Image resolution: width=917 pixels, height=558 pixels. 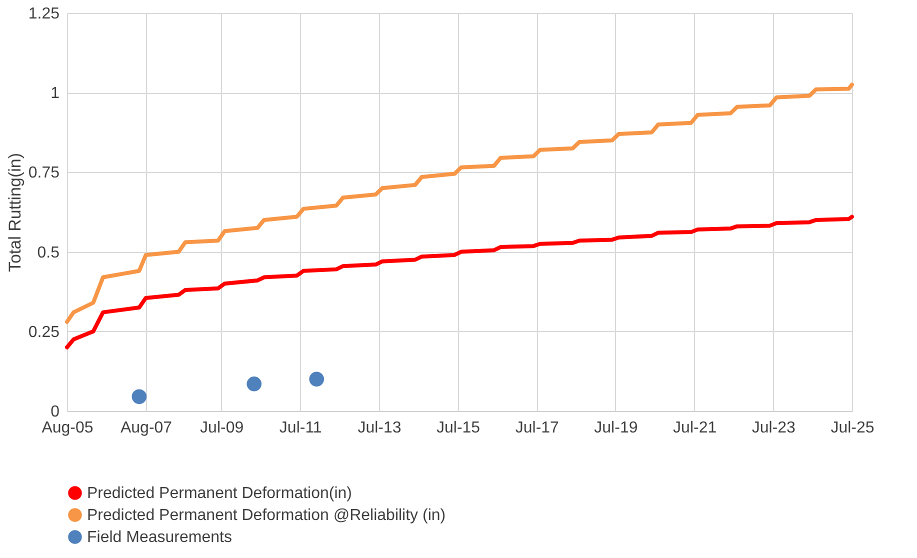 I want to click on x-tick-label: Jul-11, so click(x=300, y=428).